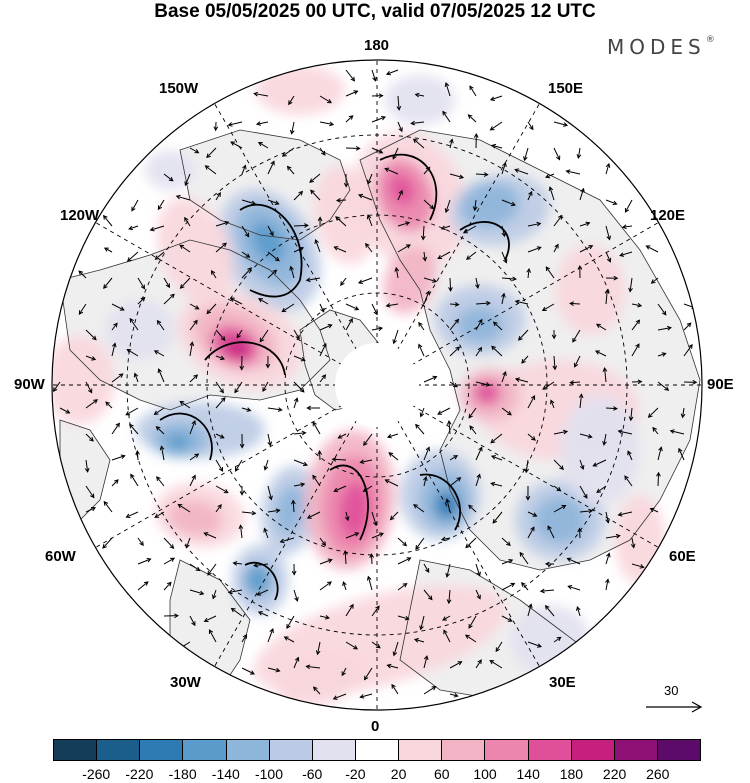 This screenshot has width=750, height=783. What do you see at coordinates (377, 750) in the screenshot?
I see `colorbar` at bounding box center [377, 750].